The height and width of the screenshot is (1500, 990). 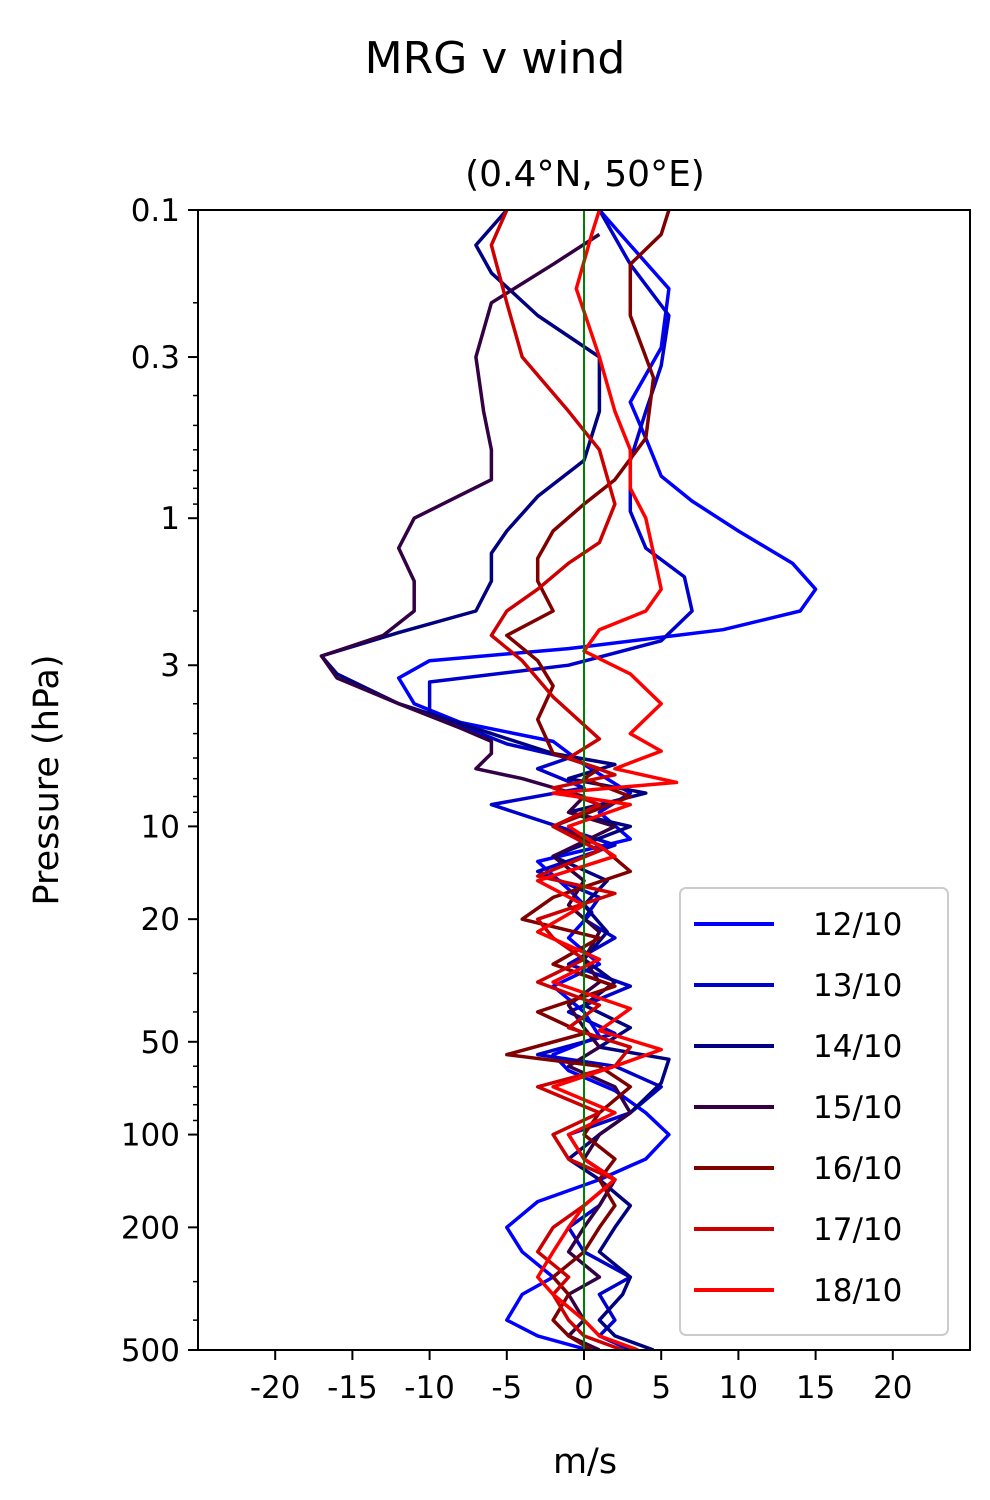 I want to click on legend-label-7: 18/10, so click(x=857, y=1291).